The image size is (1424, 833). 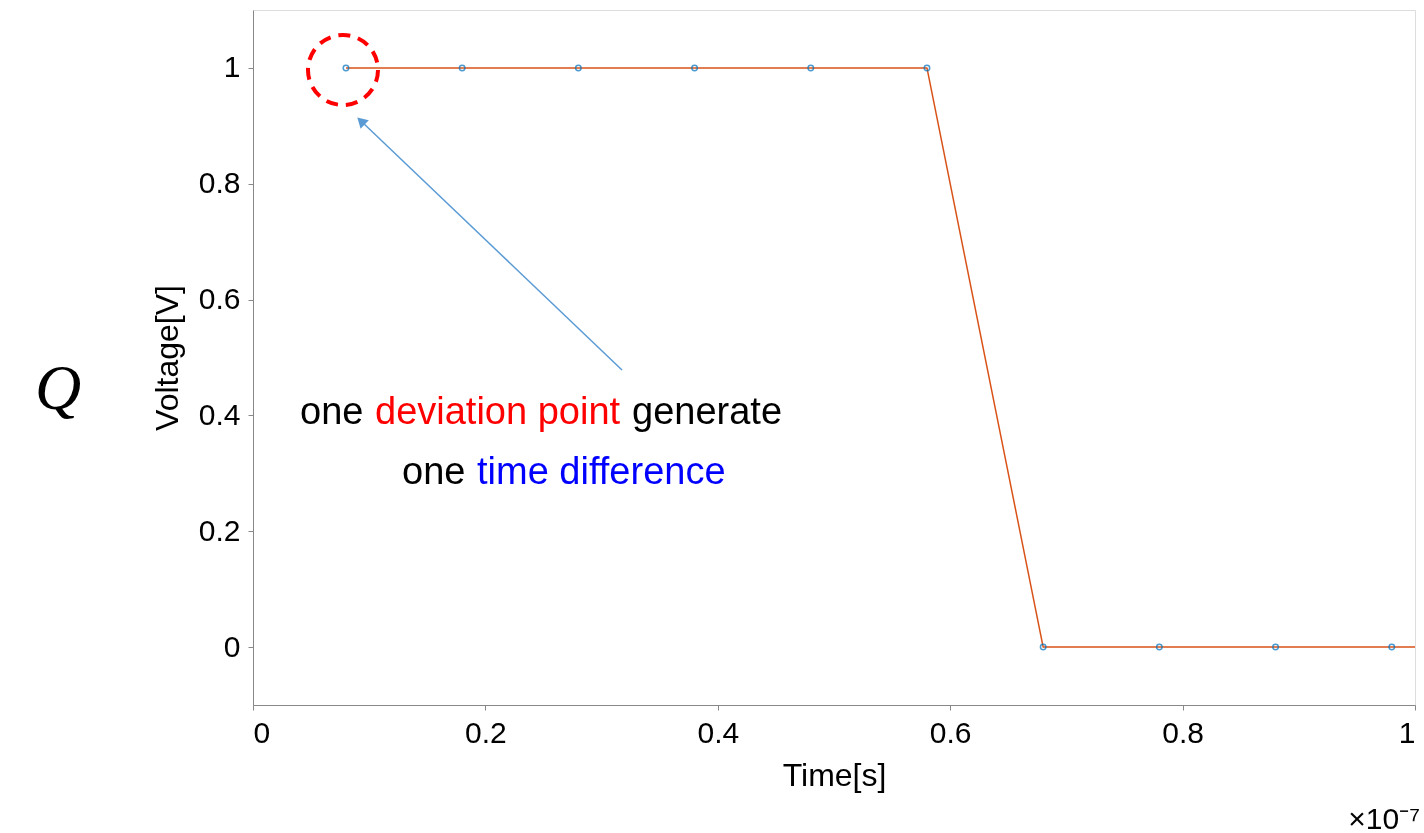 I want to click on y-axis-title: Voltage[V], so click(x=166, y=358).